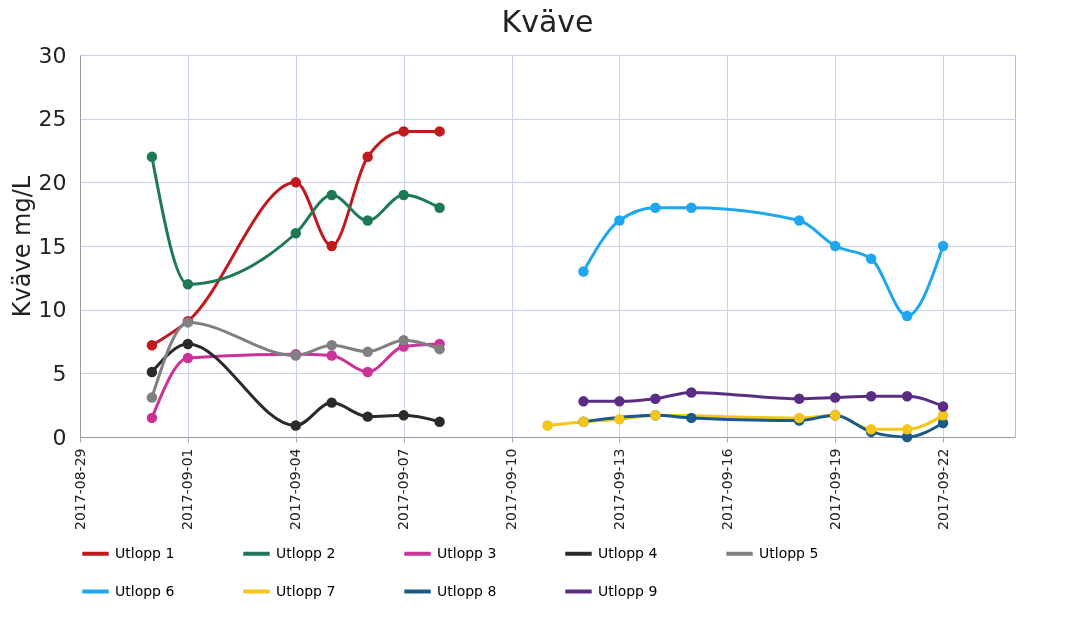 This screenshot has height=619, width=1072. I want to click on x-tick-label: 2017-09-10, so click(511, 489).